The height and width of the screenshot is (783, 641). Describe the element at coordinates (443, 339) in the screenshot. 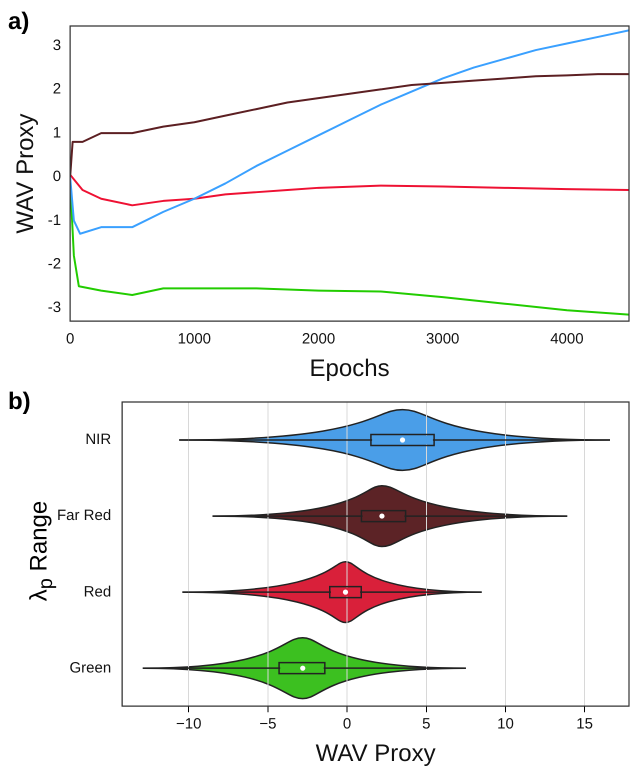

I see `x-tick-label: 3000` at that location.